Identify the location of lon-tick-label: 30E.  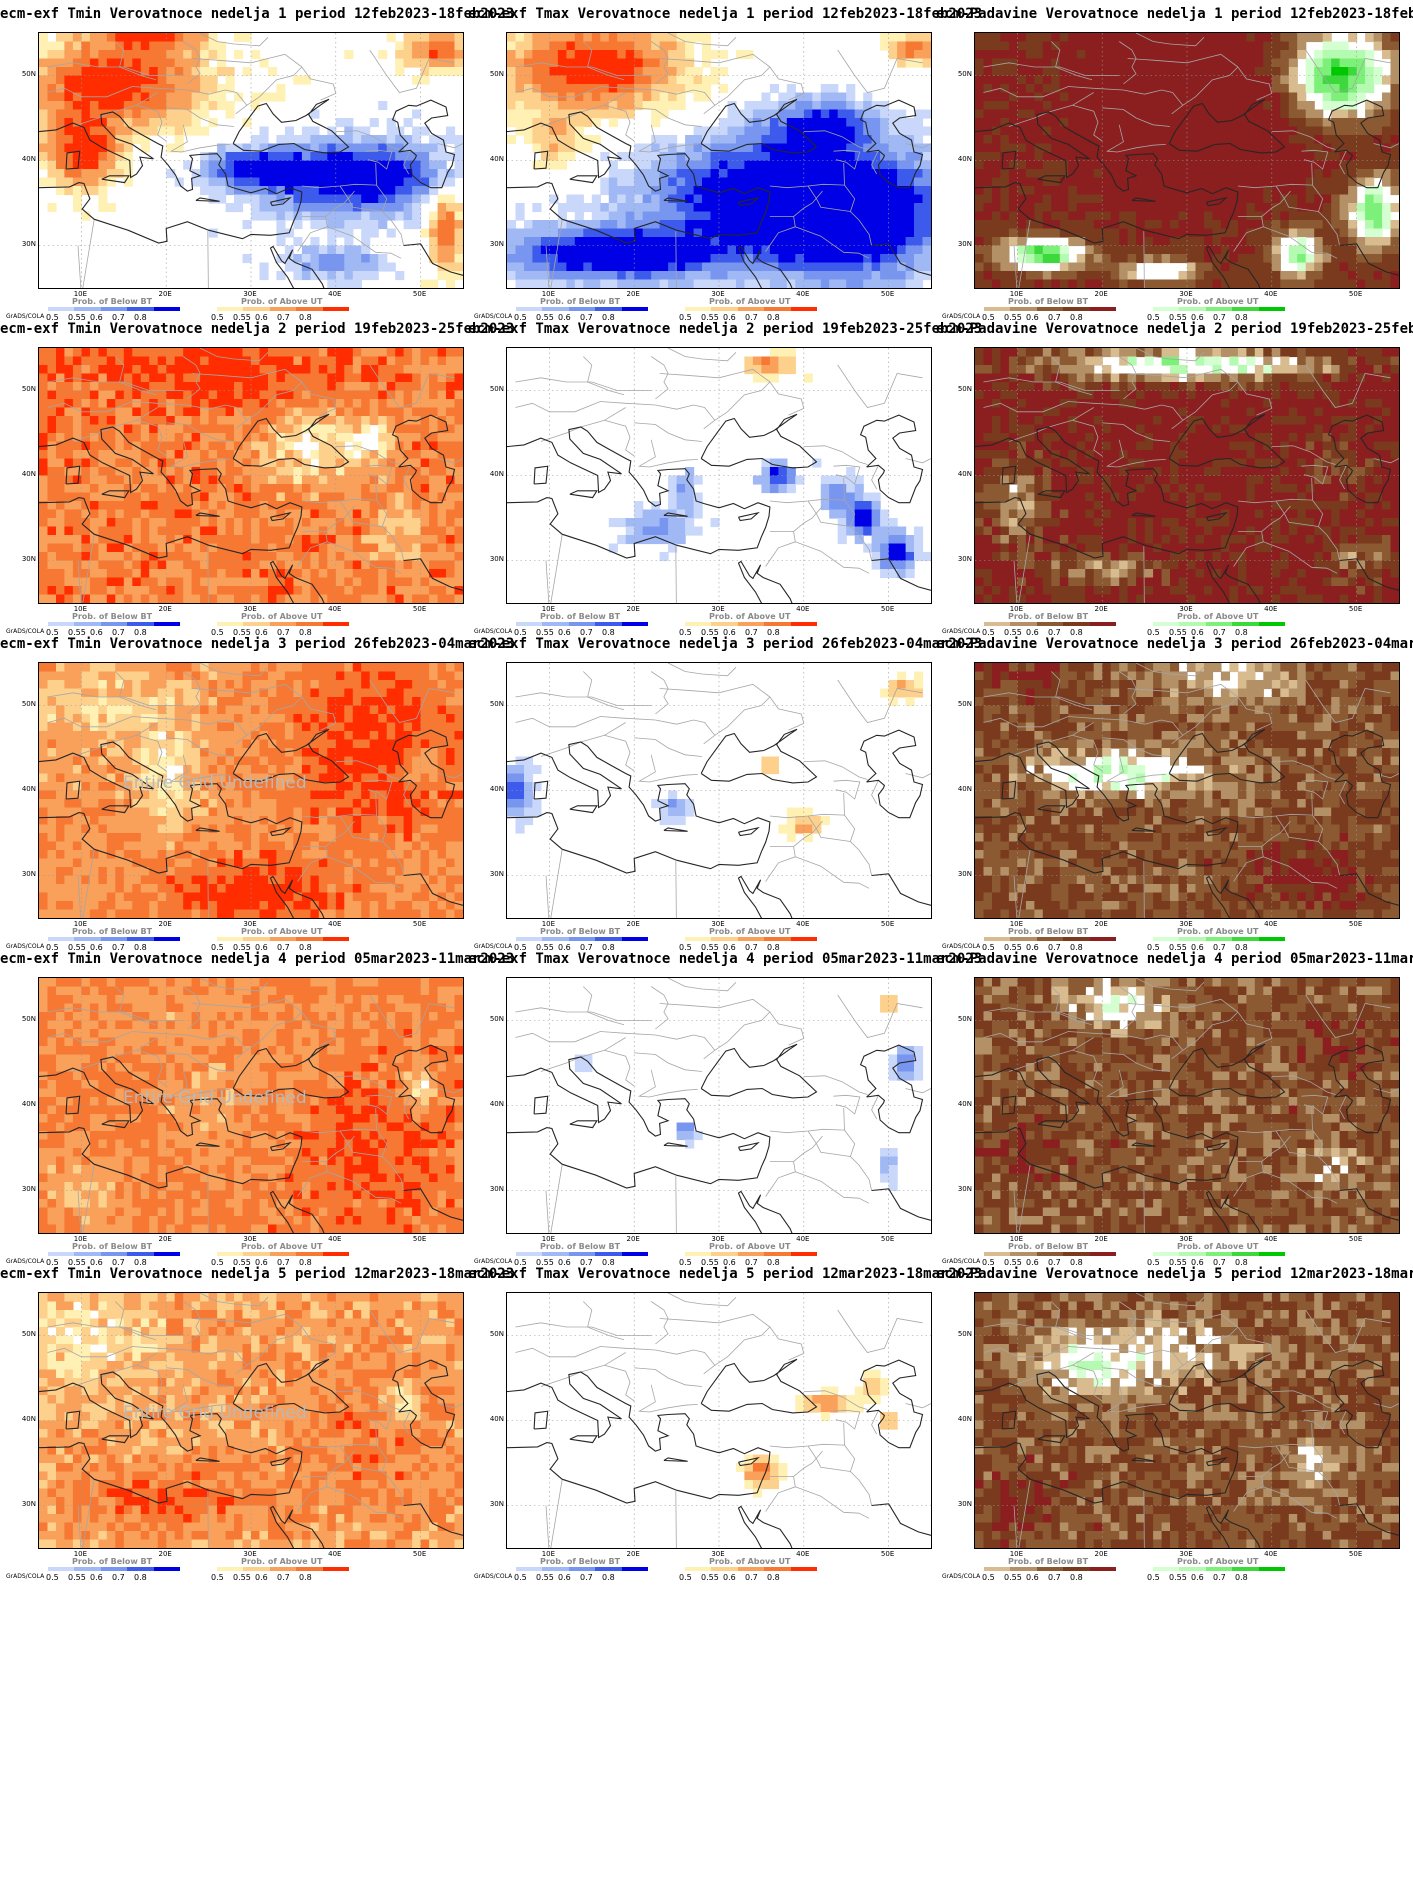
(1186, 924).